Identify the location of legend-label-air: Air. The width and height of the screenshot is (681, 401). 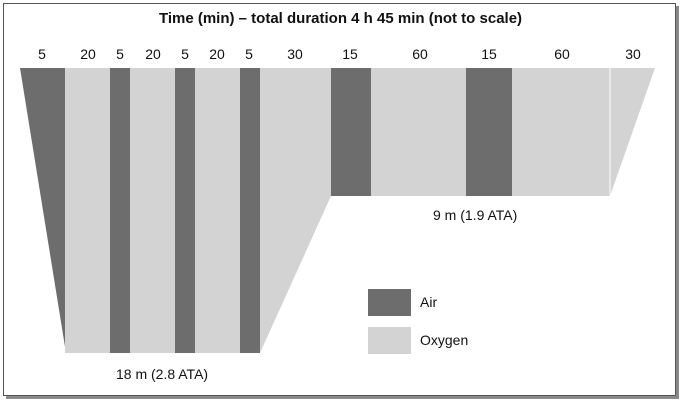
(429, 302).